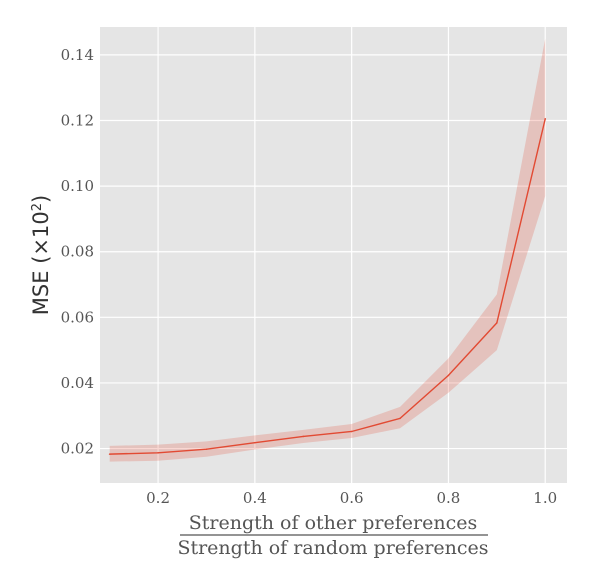 This screenshot has width=596, height=581. What do you see at coordinates (332, 548) in the screenshot?
I see `x-axis-label-denominator: Strength of random preferences` at bounding box center [332, 548].